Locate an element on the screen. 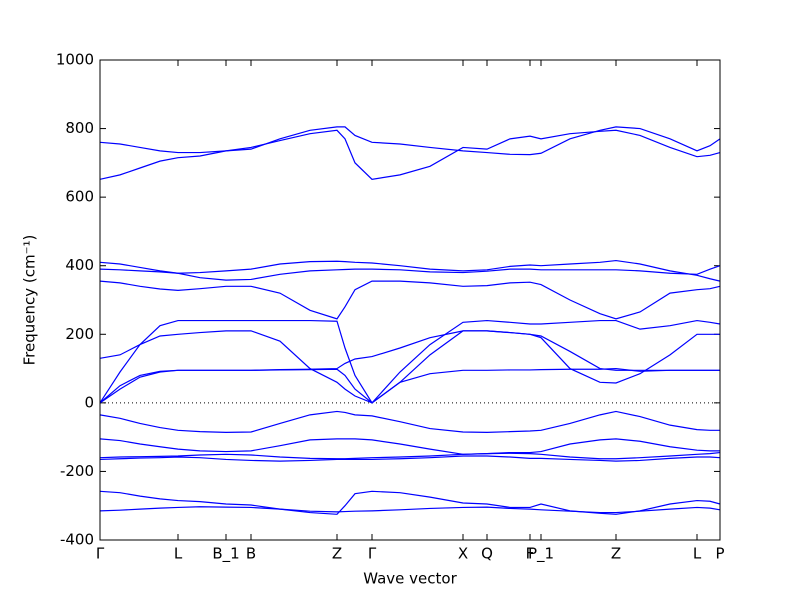 This screenshot has width=800, height=604. x-tick-label: B_1 is located at coordinates (225, 554).